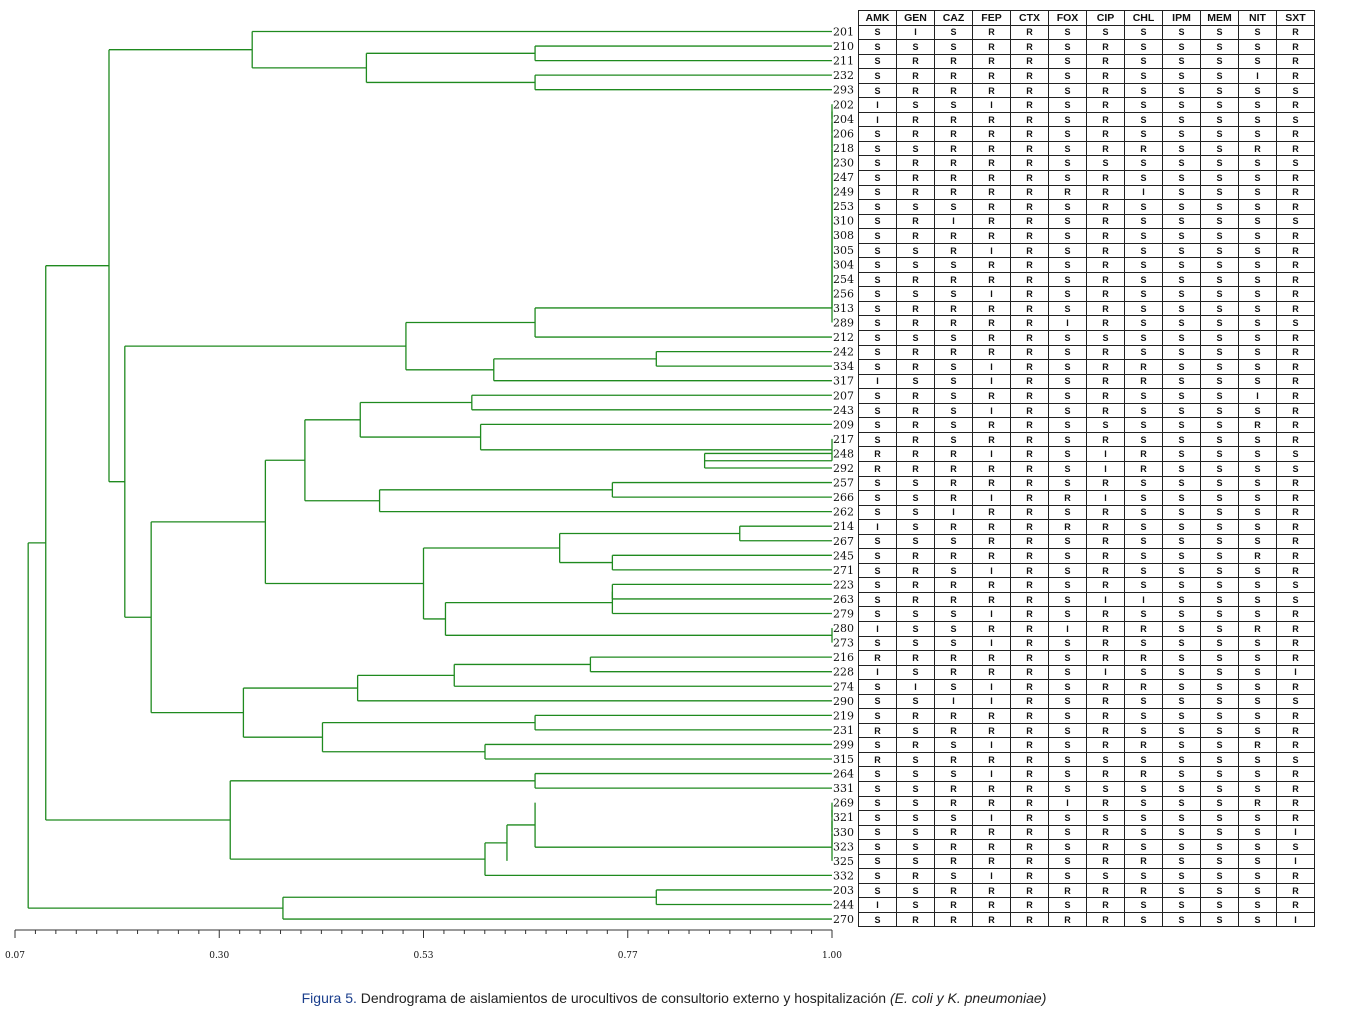 The height and width of the screenshot is (1014, 1348). What do you see at coordinates (843, 439) in the screenshot?
I see `leaf-label-217: 217` at bounding box center [843, 439].